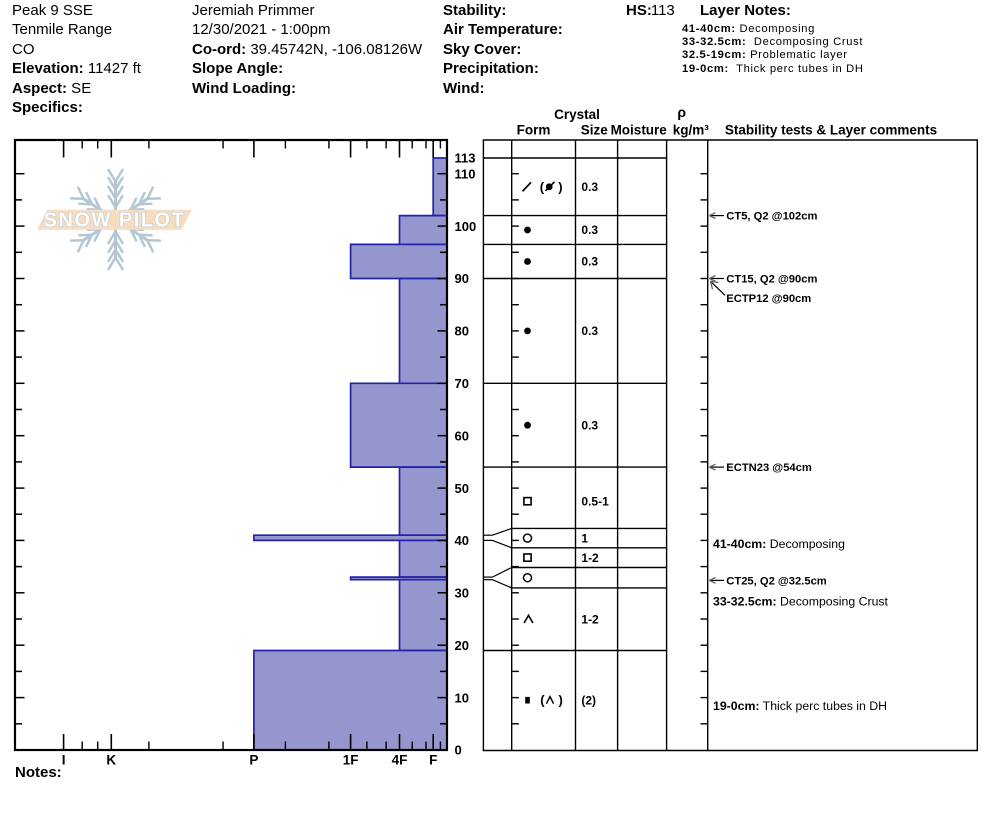 The image size is (994, 840). Describe the element at coordinates (776, 582) in the screenshot. I see `svg-text: CT25, Q2 @32.5cm` at that location.